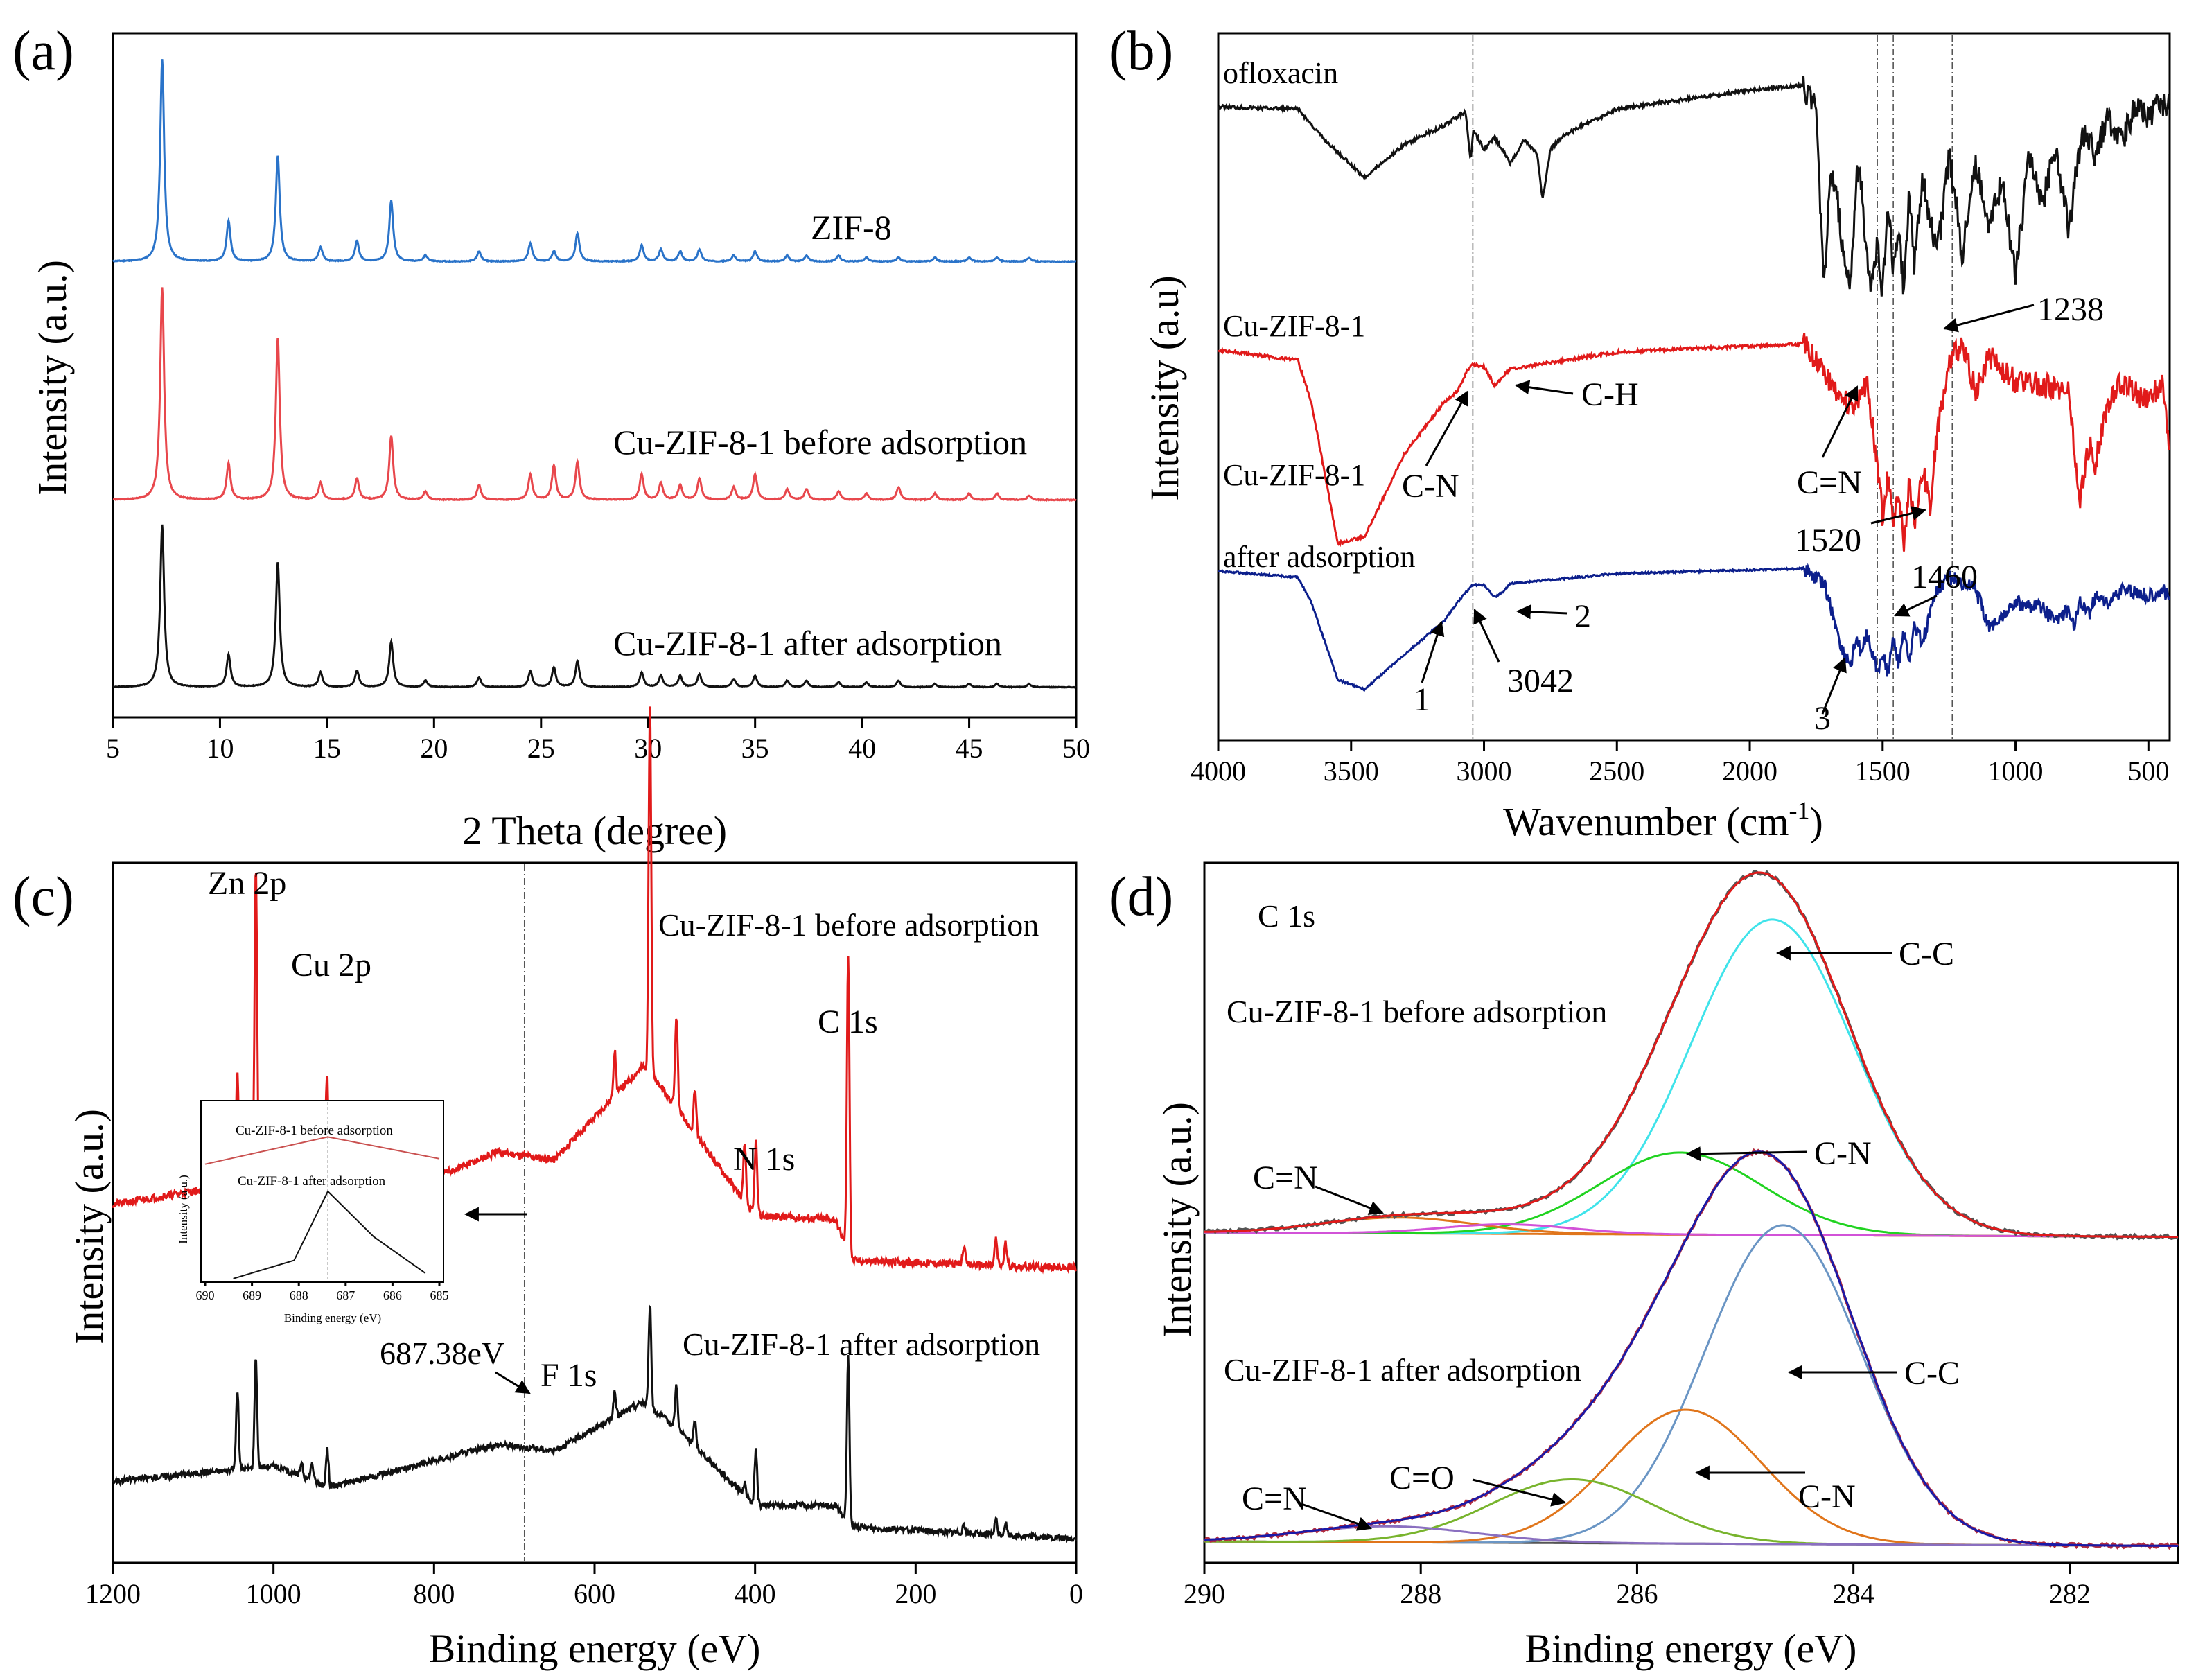 Image resolution: width=2187 pixels, height=1680 pixels. What do you see at coordinates (1646, 821) in the screenshot?
I see `panel-b-xlabel-main: Wavenumber (cm` at bounding box center [1646, 821].